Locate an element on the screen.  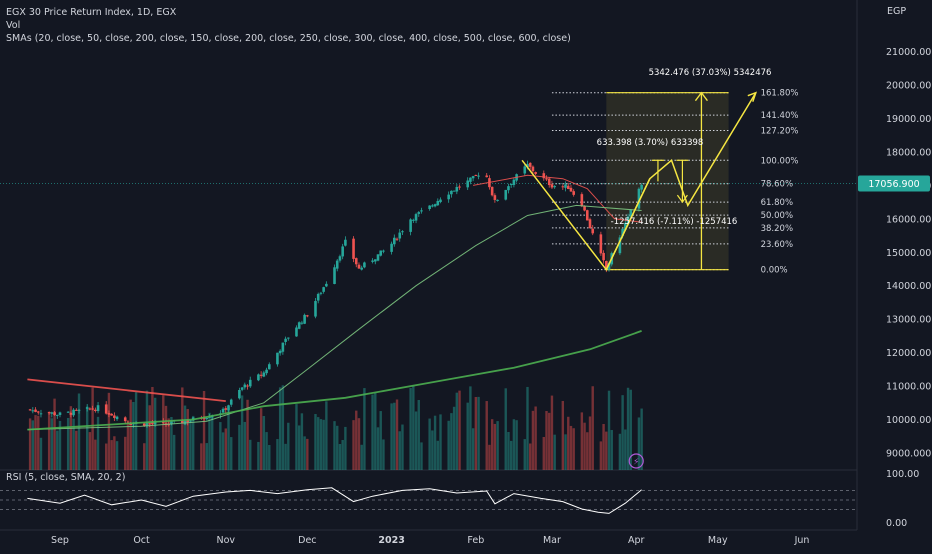
fib-level-label: 100.00% is located at coordinates (780, 161).